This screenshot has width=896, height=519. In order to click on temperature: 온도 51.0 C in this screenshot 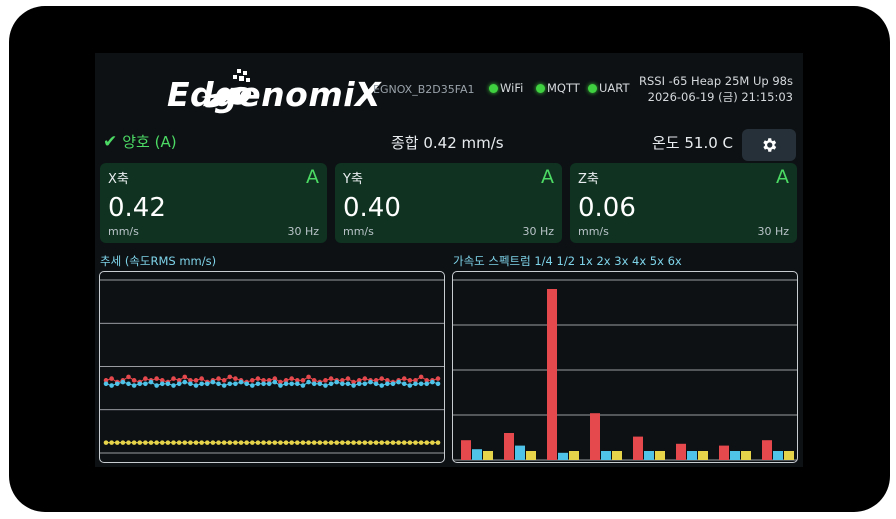, I will do `click(693, 143)`.